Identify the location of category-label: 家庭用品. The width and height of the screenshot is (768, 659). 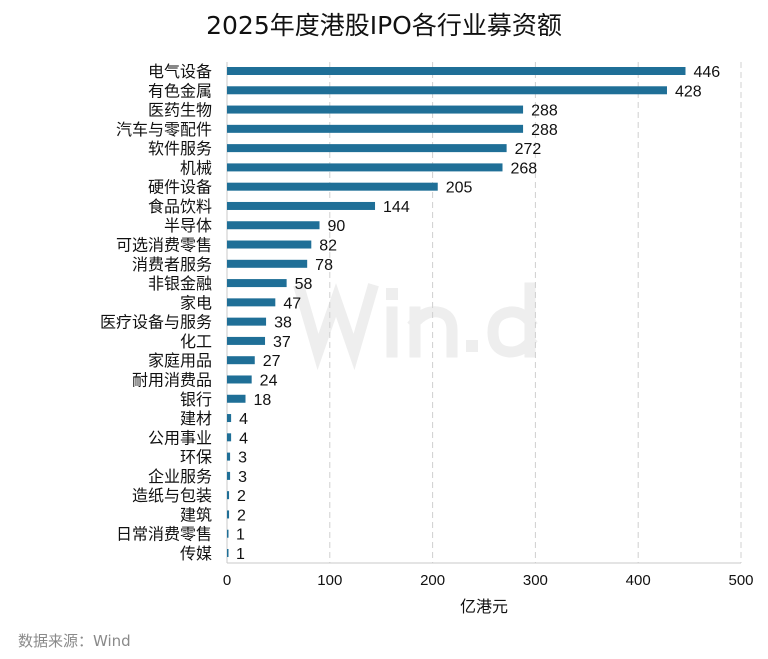
(180, 360).